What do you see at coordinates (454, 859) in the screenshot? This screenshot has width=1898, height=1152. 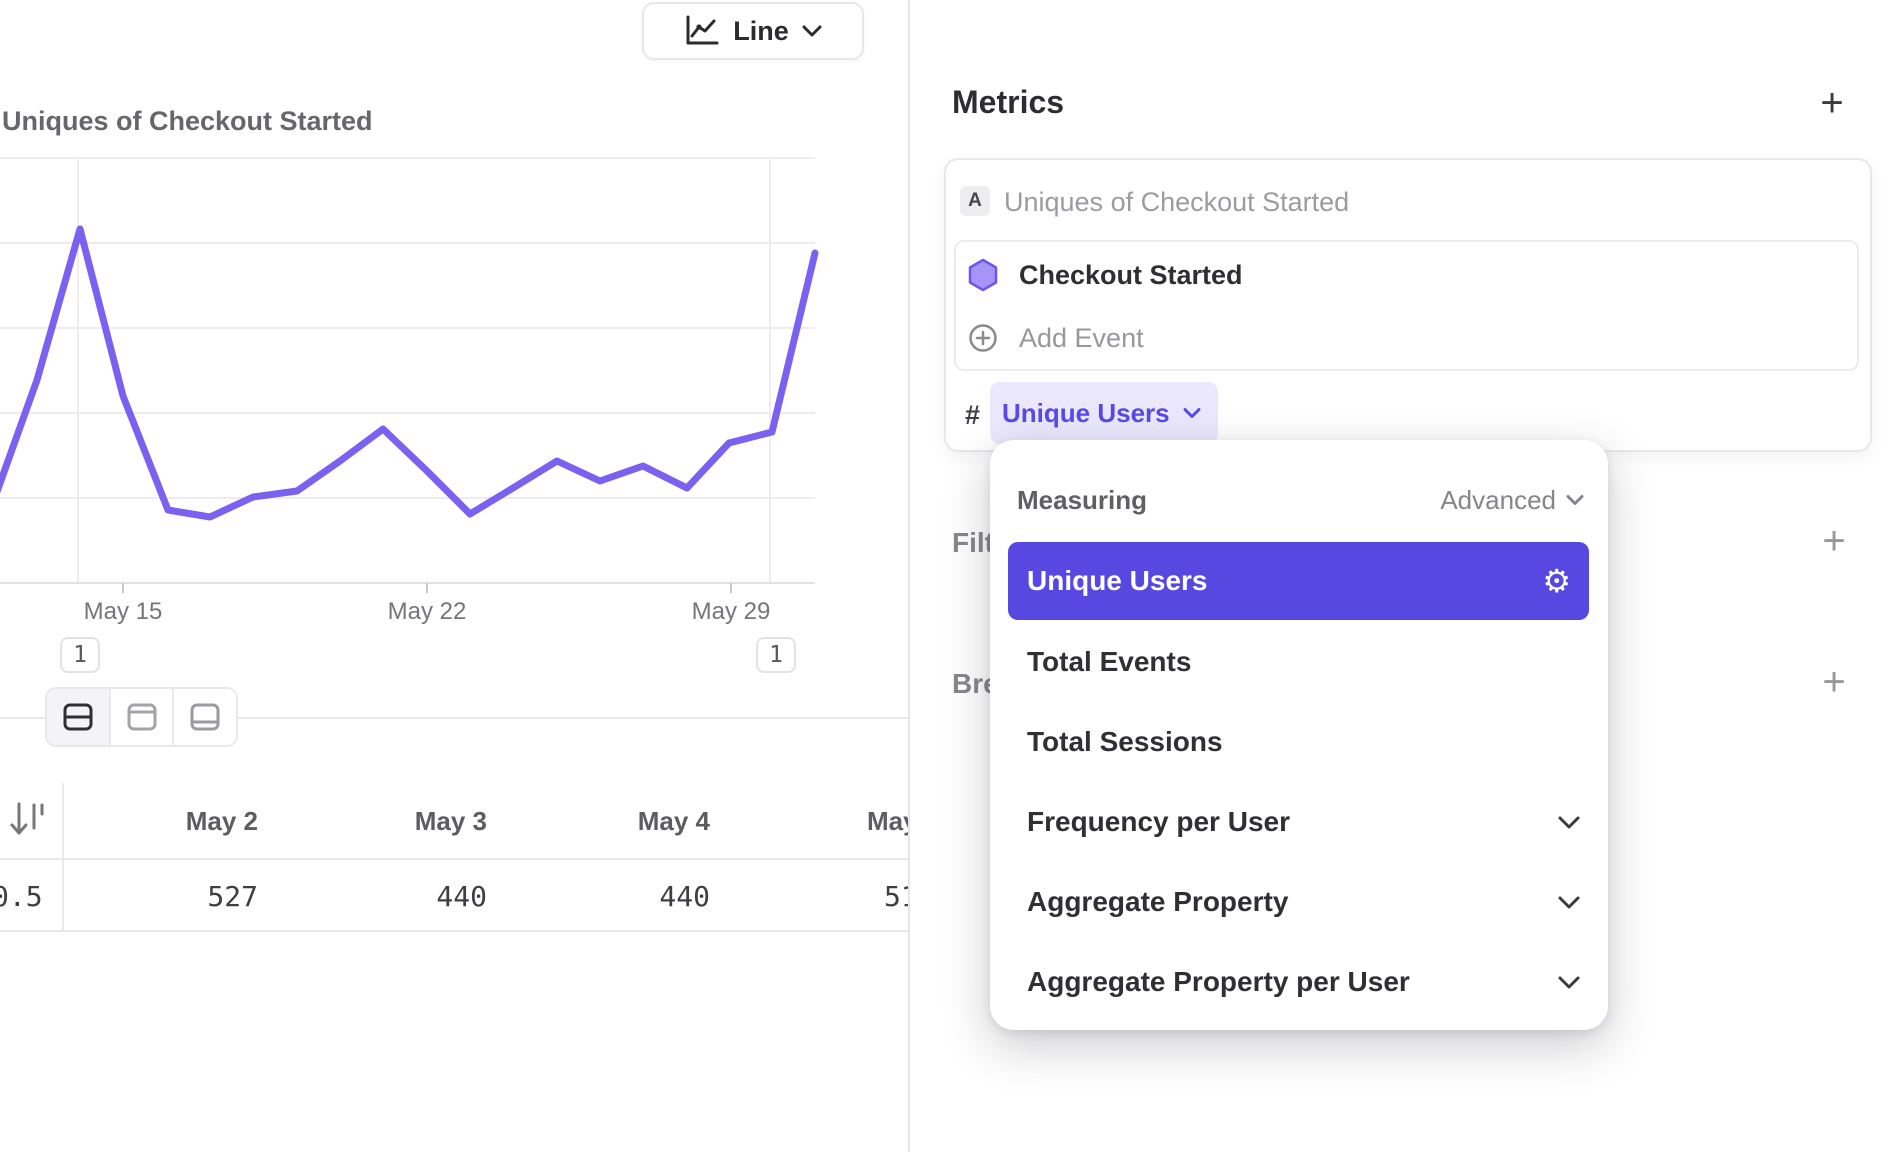 I see `table-header-border` at bounding box center [454, 859].